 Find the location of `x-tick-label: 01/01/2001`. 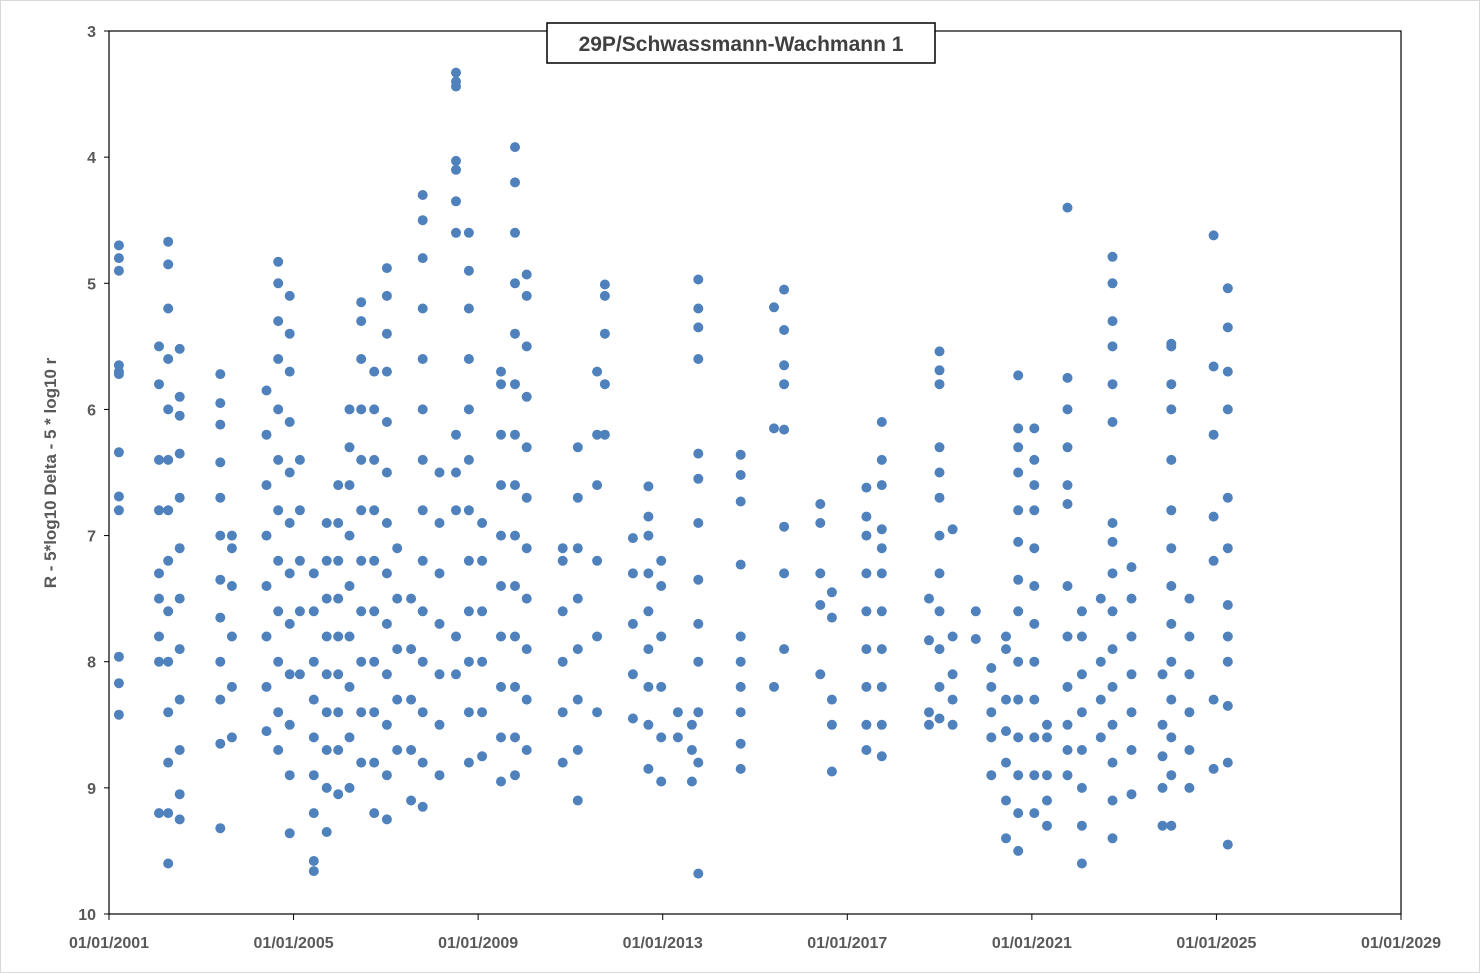

x-tick-label: 01/01/2001 is located at coordinates (109, 943).